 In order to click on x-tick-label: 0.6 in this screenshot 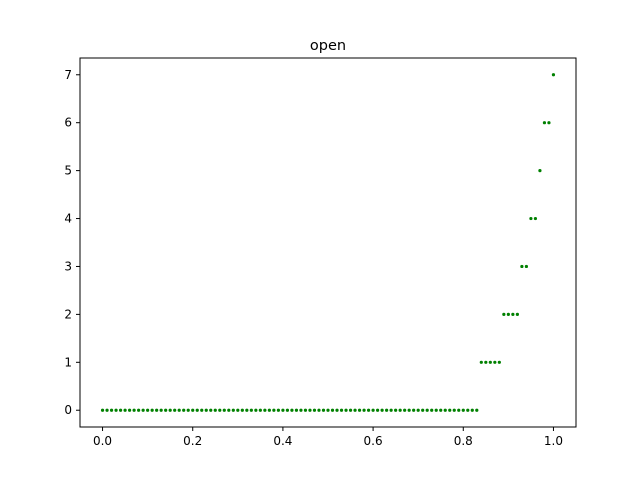, I will do `click(373, 441)`.